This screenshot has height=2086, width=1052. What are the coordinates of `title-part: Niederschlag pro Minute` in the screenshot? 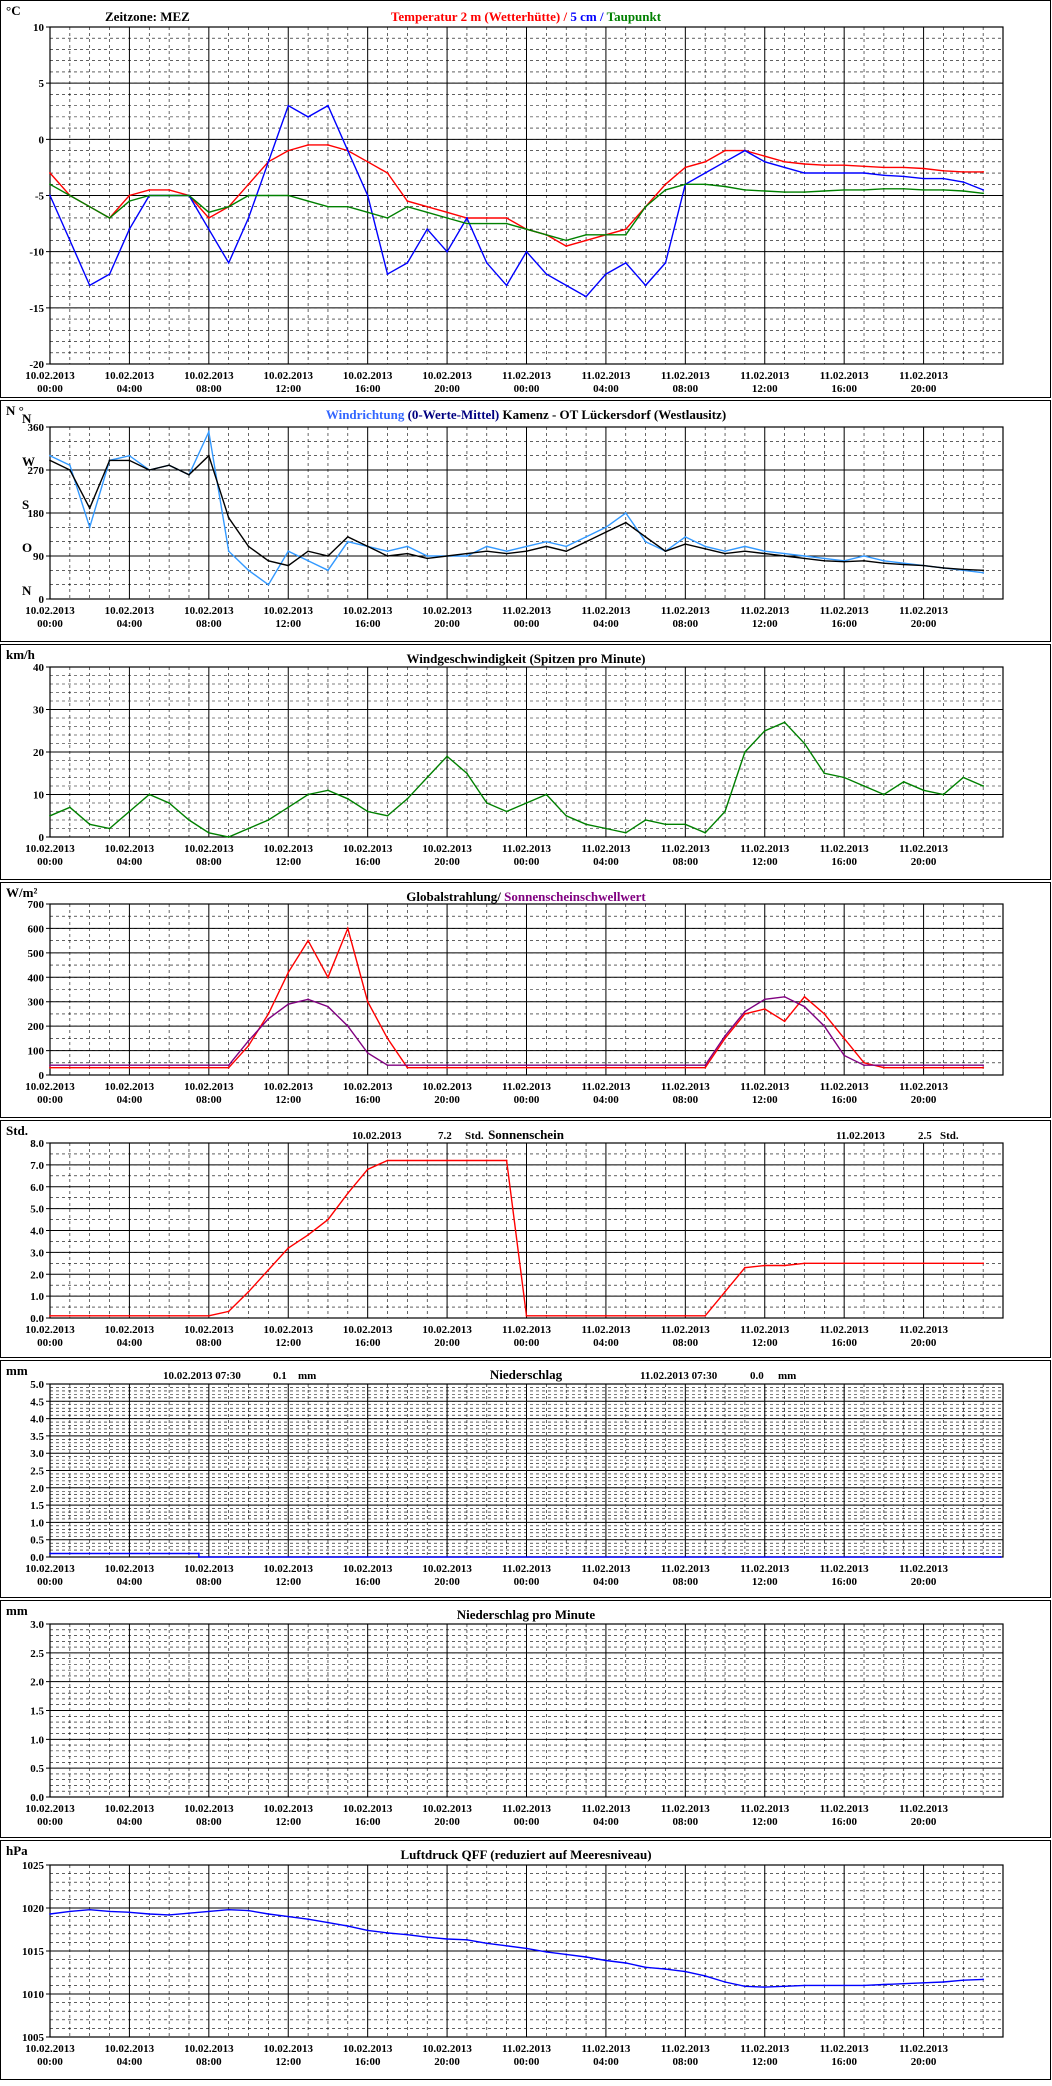 It's located at (526, 1614).